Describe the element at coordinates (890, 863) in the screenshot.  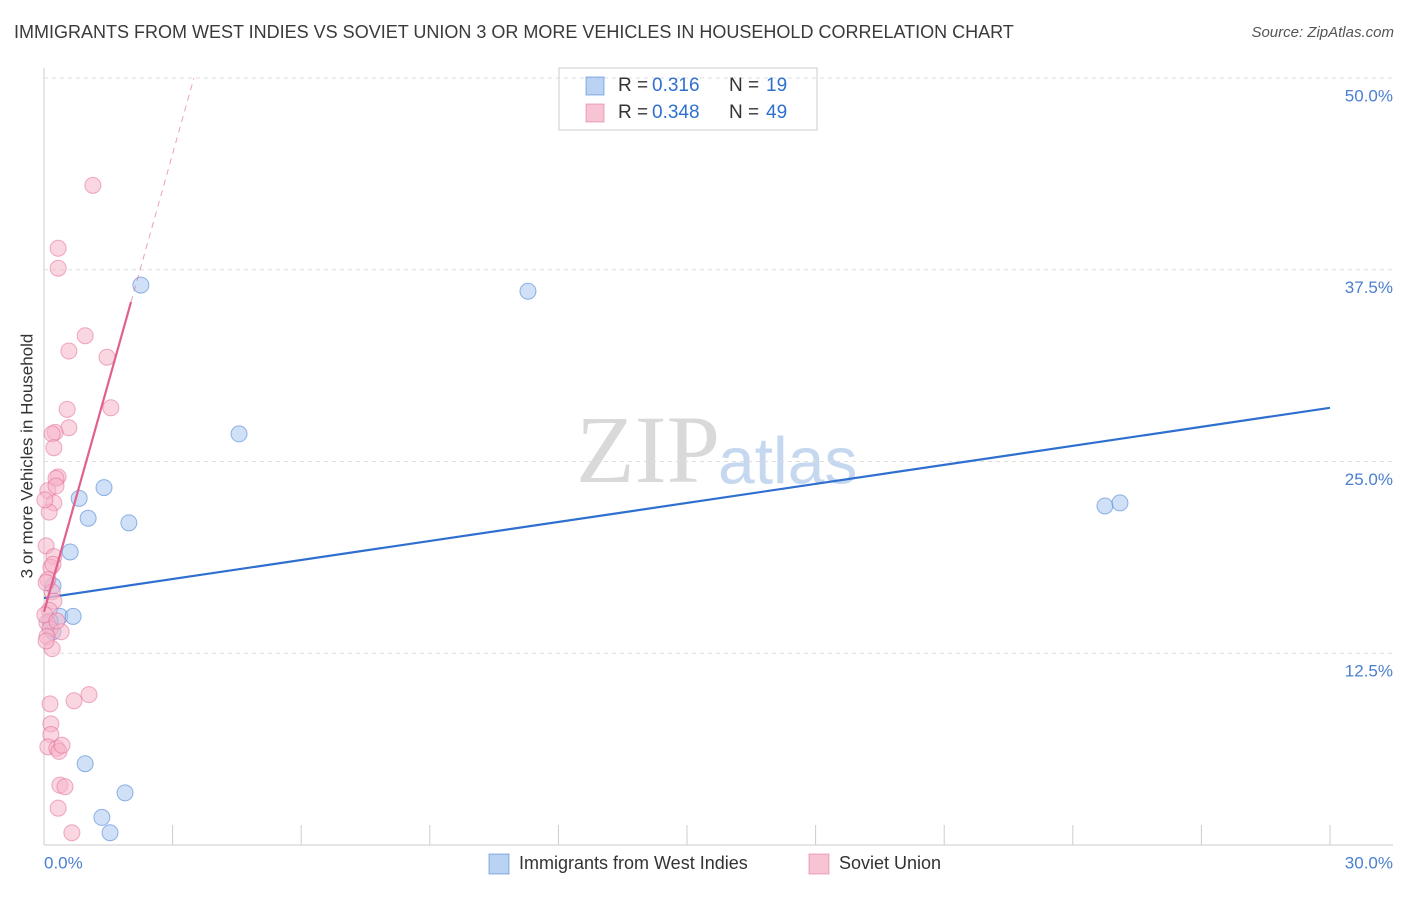
I see `legend-label: Soviet Union` at that location.